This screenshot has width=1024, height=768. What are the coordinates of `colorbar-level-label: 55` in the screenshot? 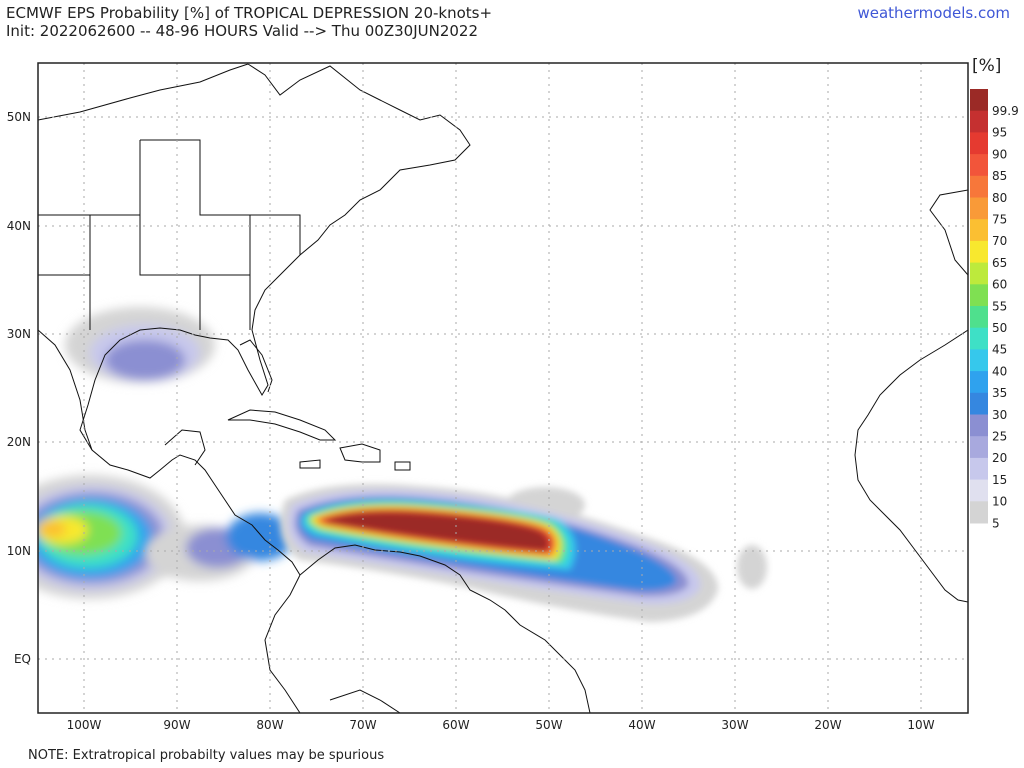 It's located at (999, 306).